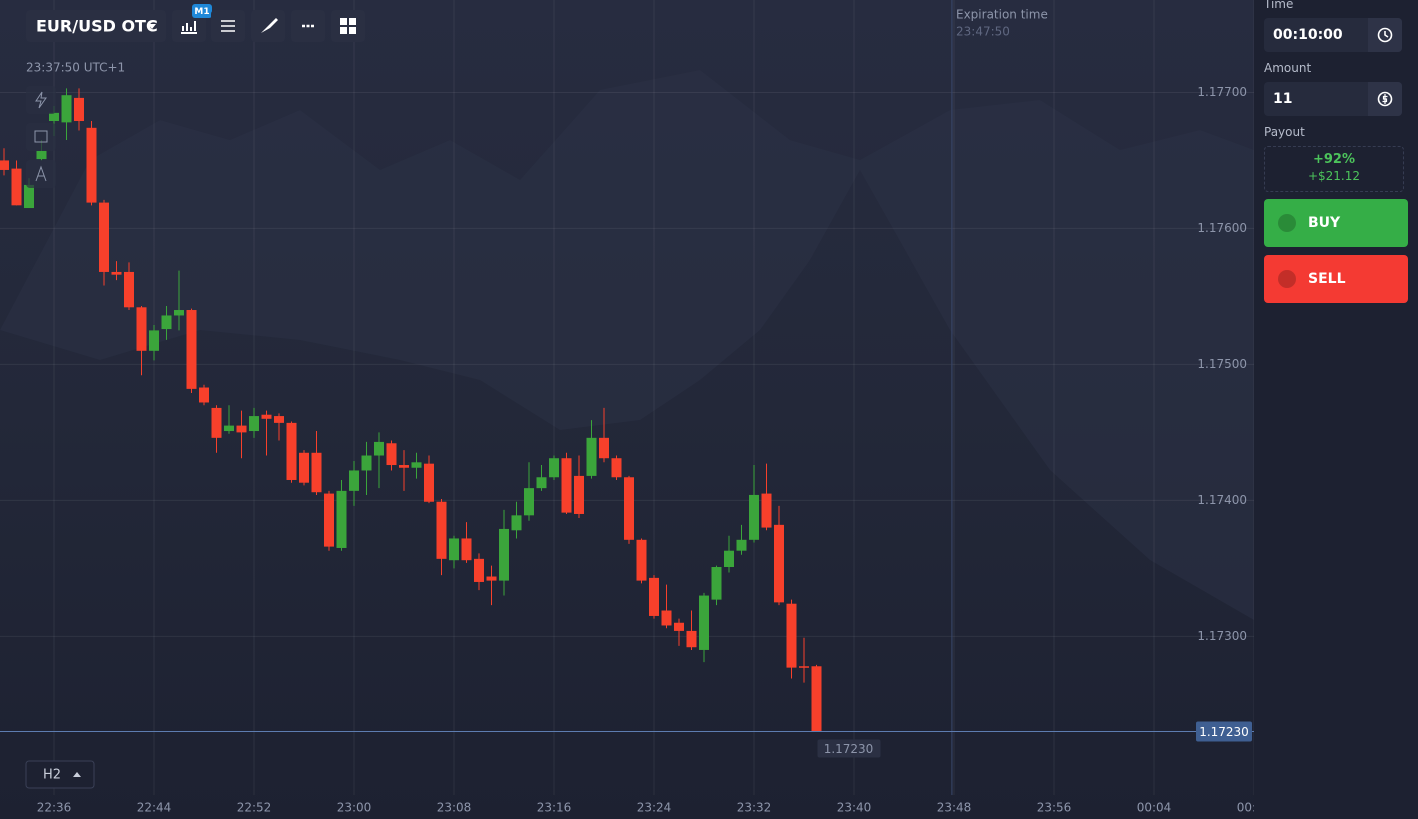 The image size is (1418, 819). Describe the element at coordinates (152, 26) in the screenshot. I see `dropdown-caret` at that location.